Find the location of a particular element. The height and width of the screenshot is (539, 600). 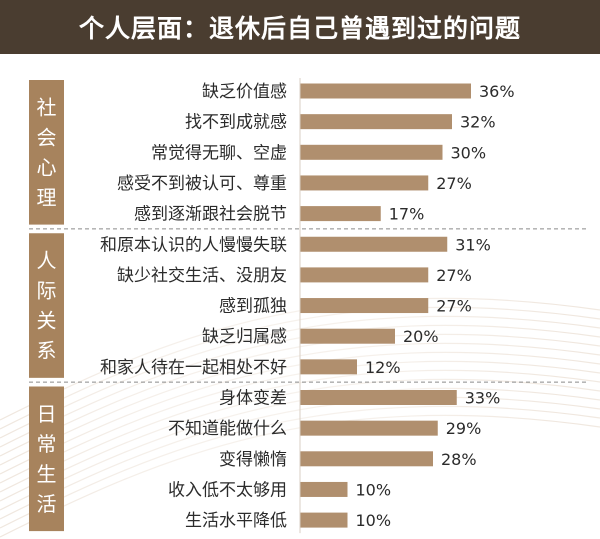

group-label: 人际关系 is located at coordinates (47, 306).